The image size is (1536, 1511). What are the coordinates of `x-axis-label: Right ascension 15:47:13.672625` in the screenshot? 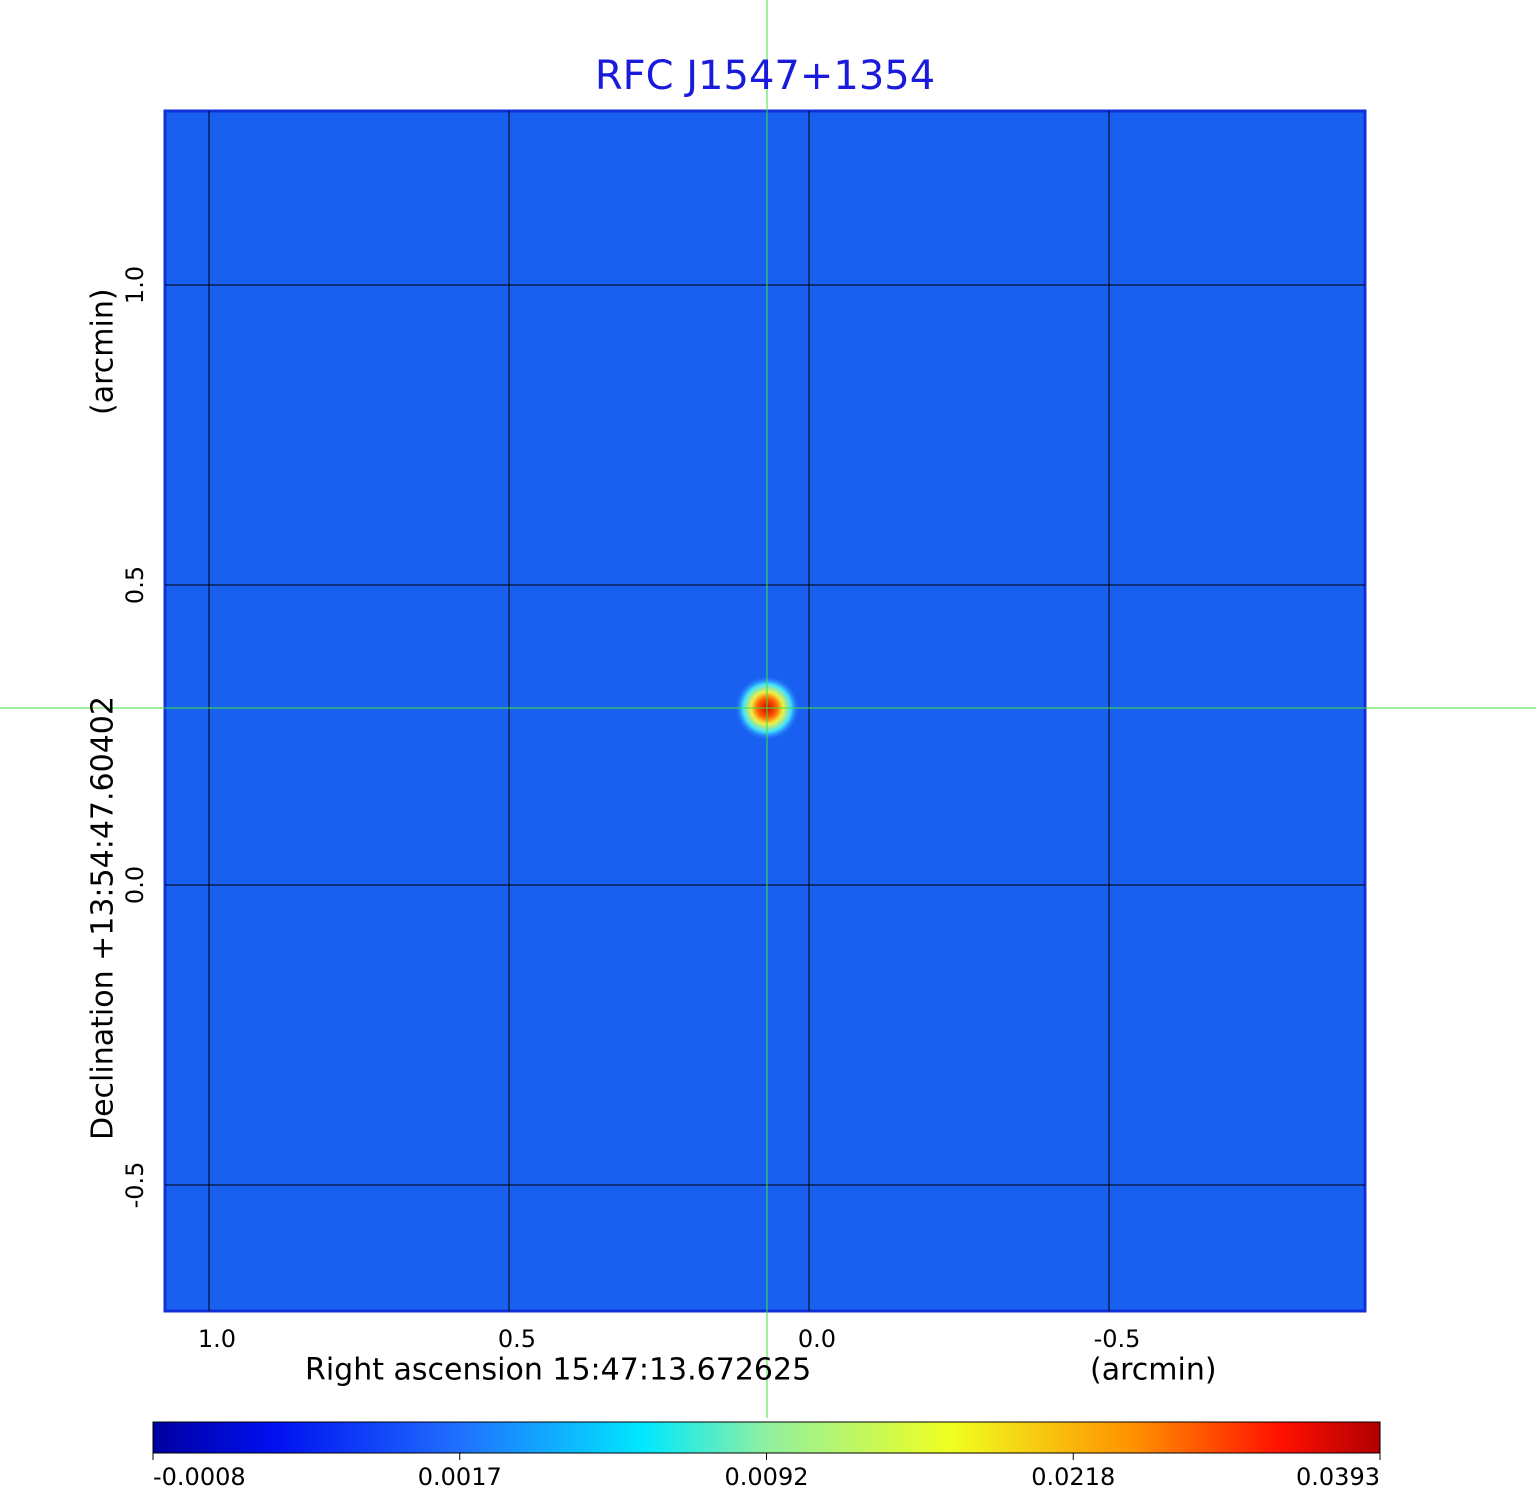 It's located at (558, 1370).